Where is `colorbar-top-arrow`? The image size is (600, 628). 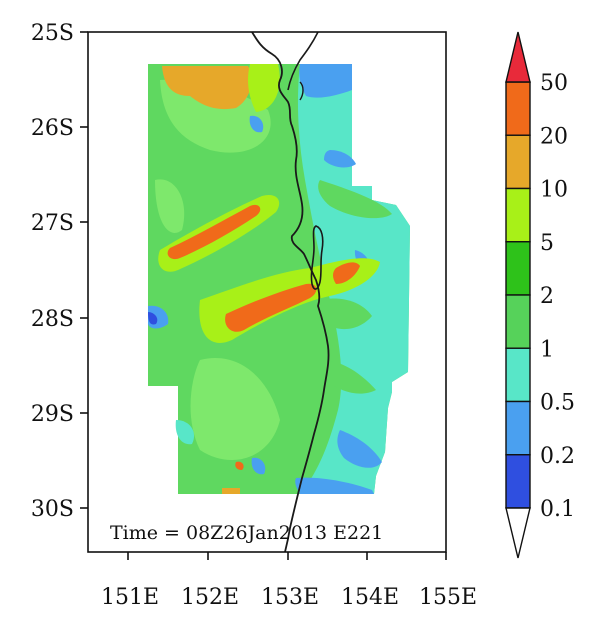
colorbar-top-arrow is located at coordinates (518, 57).